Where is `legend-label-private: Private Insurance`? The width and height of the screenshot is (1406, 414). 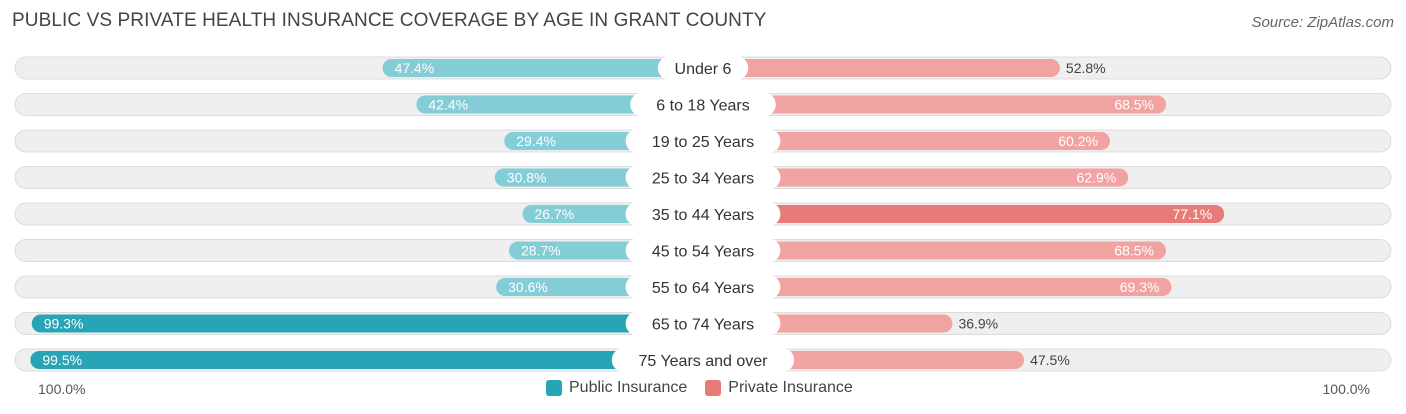
legend-label-private: Private Insurance is located at coordinates (790, 387).